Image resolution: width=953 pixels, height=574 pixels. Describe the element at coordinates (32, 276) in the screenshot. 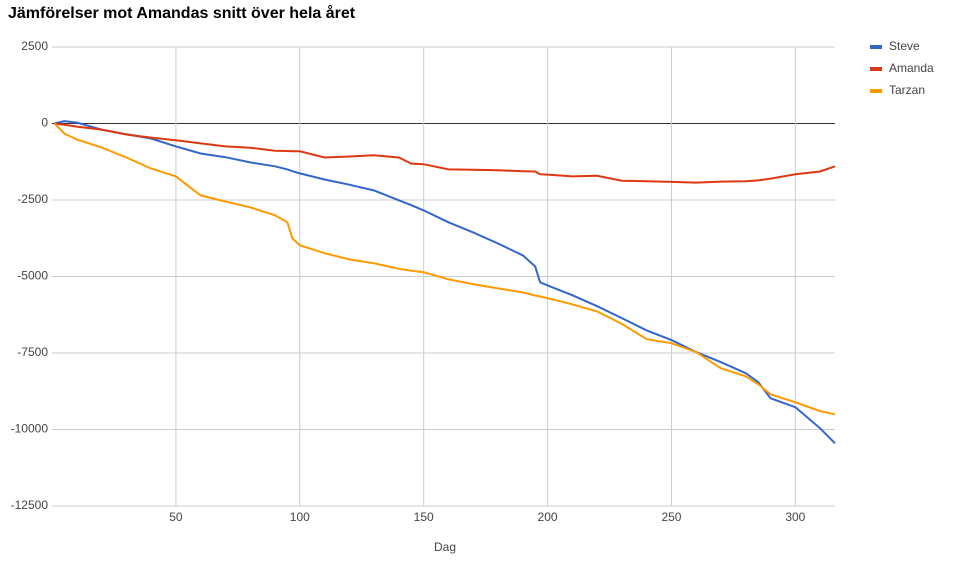

I see `y-tick-label: -5000` at that location.